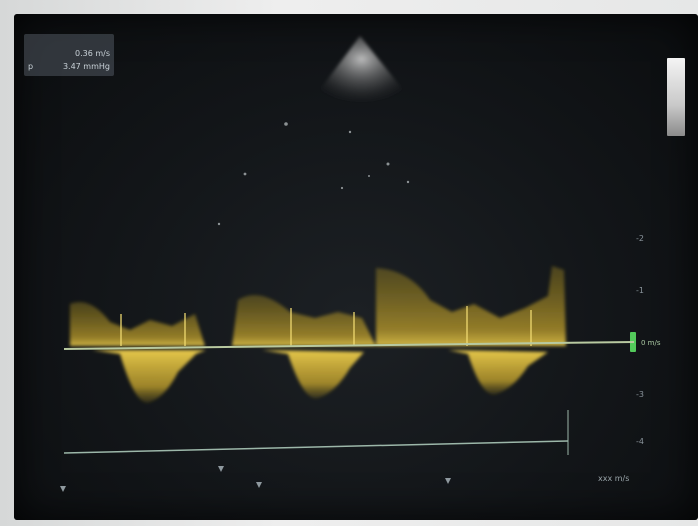 The image size is (698, 526). I want to click on scale-label: -1, so click(640, 290).